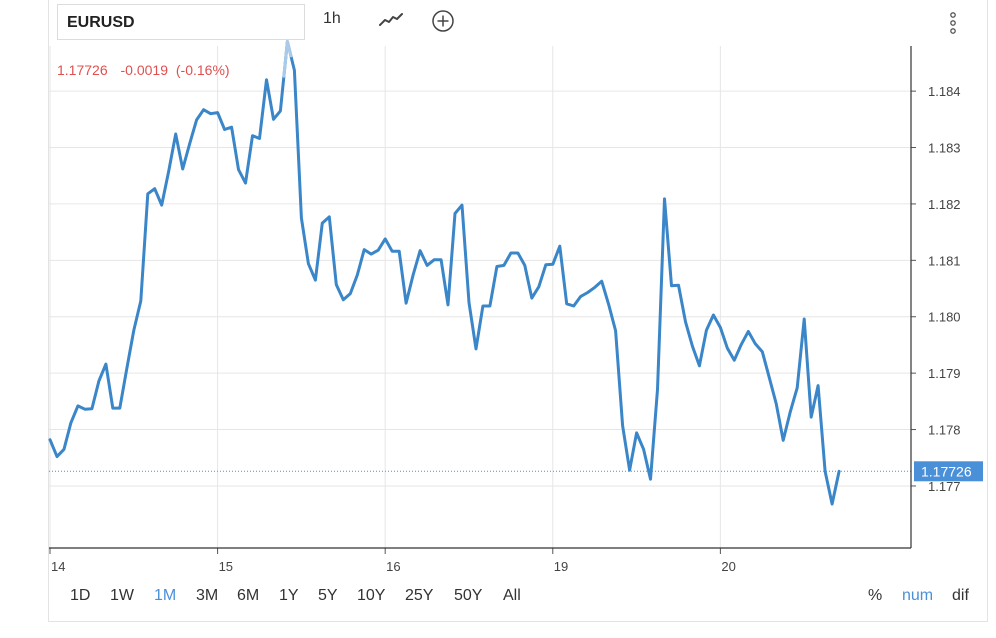  What do you see at coordinates (58, 566) in the screenshot?
I see `x-tick-label: 14` at bounding box center [58, 566].